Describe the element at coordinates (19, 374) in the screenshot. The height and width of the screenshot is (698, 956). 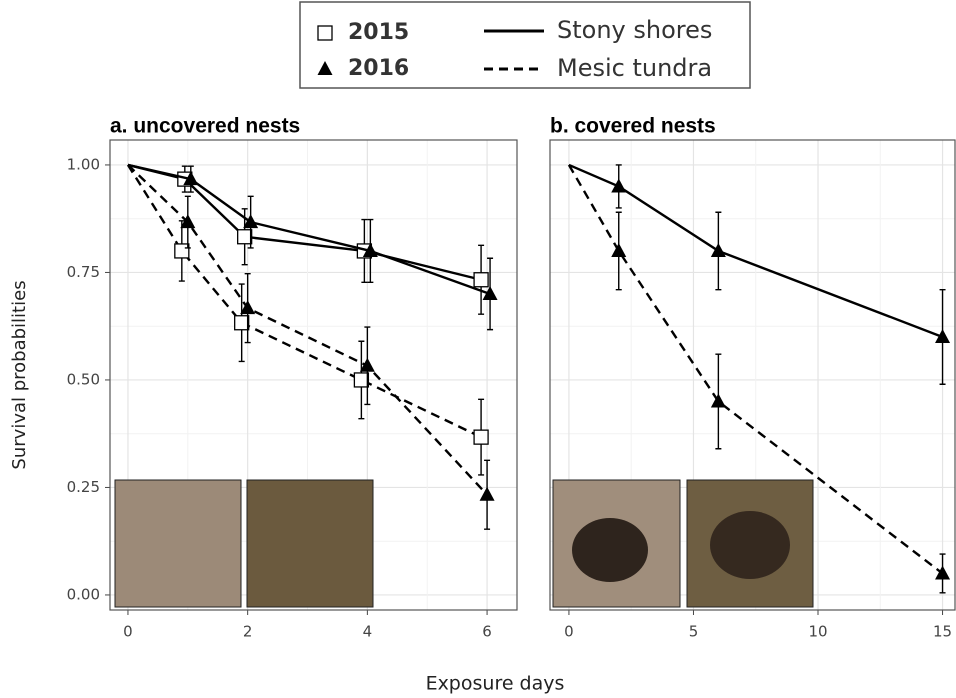
I see `y-axis-label: Survival probabilities` at that location.